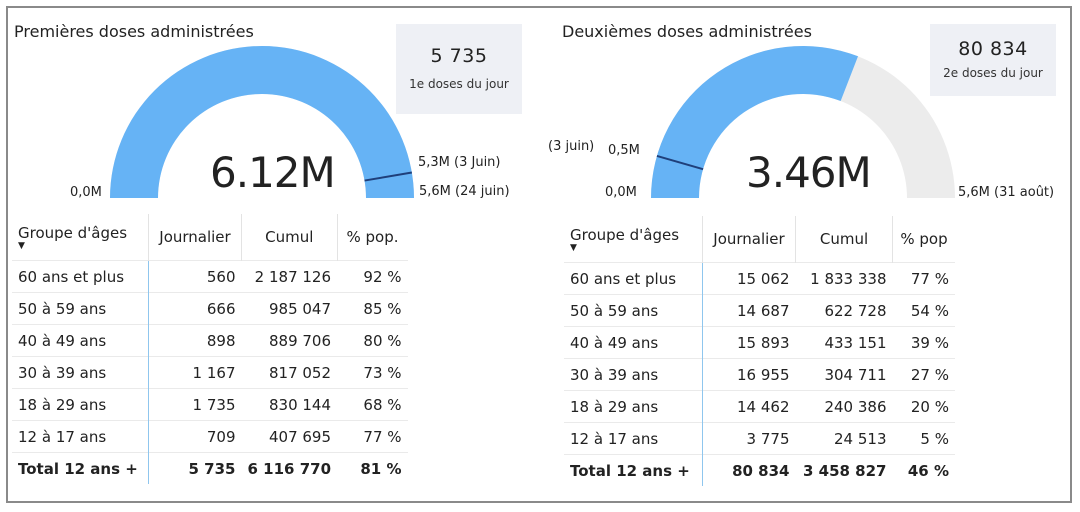 The height and width of the screenshot is (512, 1080). Describe the element at coordinates (923, 438) in the screenshot. I see `cell-pct: 5 %` at that location.